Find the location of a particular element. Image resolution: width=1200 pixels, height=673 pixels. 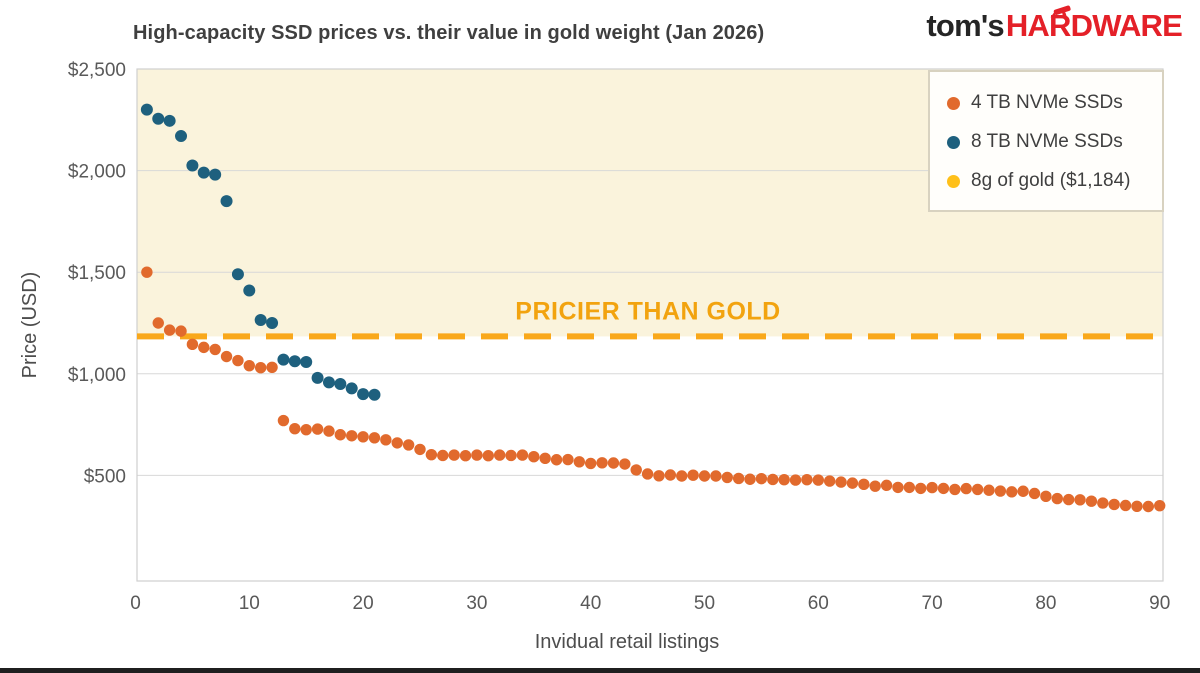

bottom-edge-bar is located at coordinates (600, 670).